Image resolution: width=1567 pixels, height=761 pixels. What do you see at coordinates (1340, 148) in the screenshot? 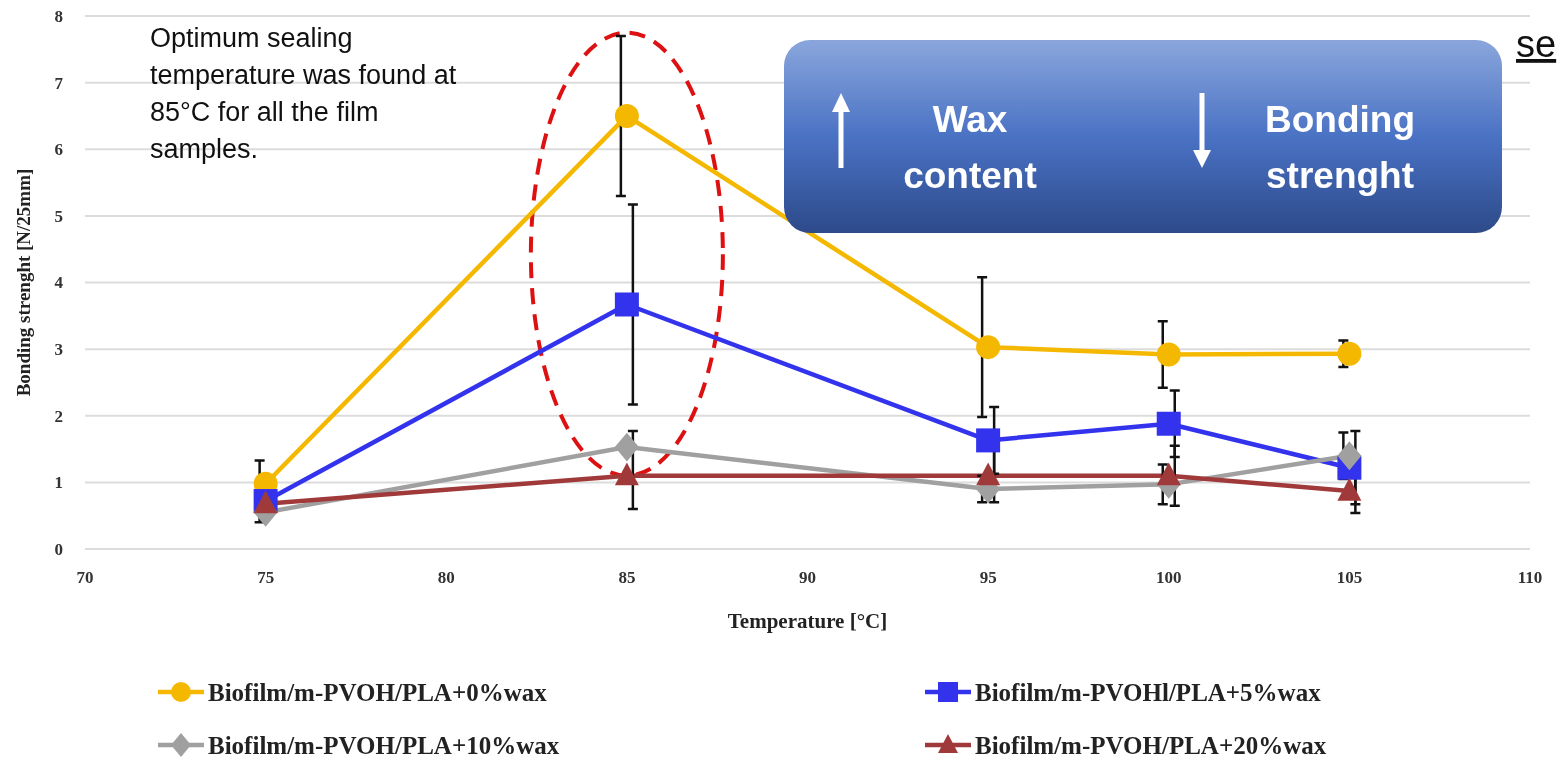
I see `annotation: Bonding strenght` at bounding box center [1340, 148].